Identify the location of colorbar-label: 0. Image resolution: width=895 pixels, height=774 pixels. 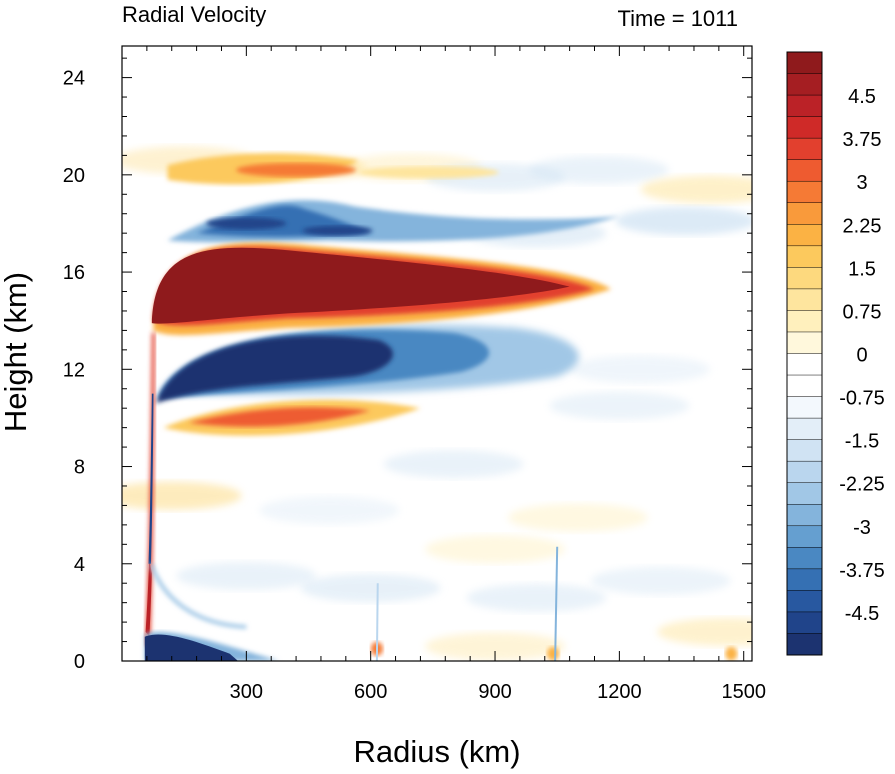
(861, 356).